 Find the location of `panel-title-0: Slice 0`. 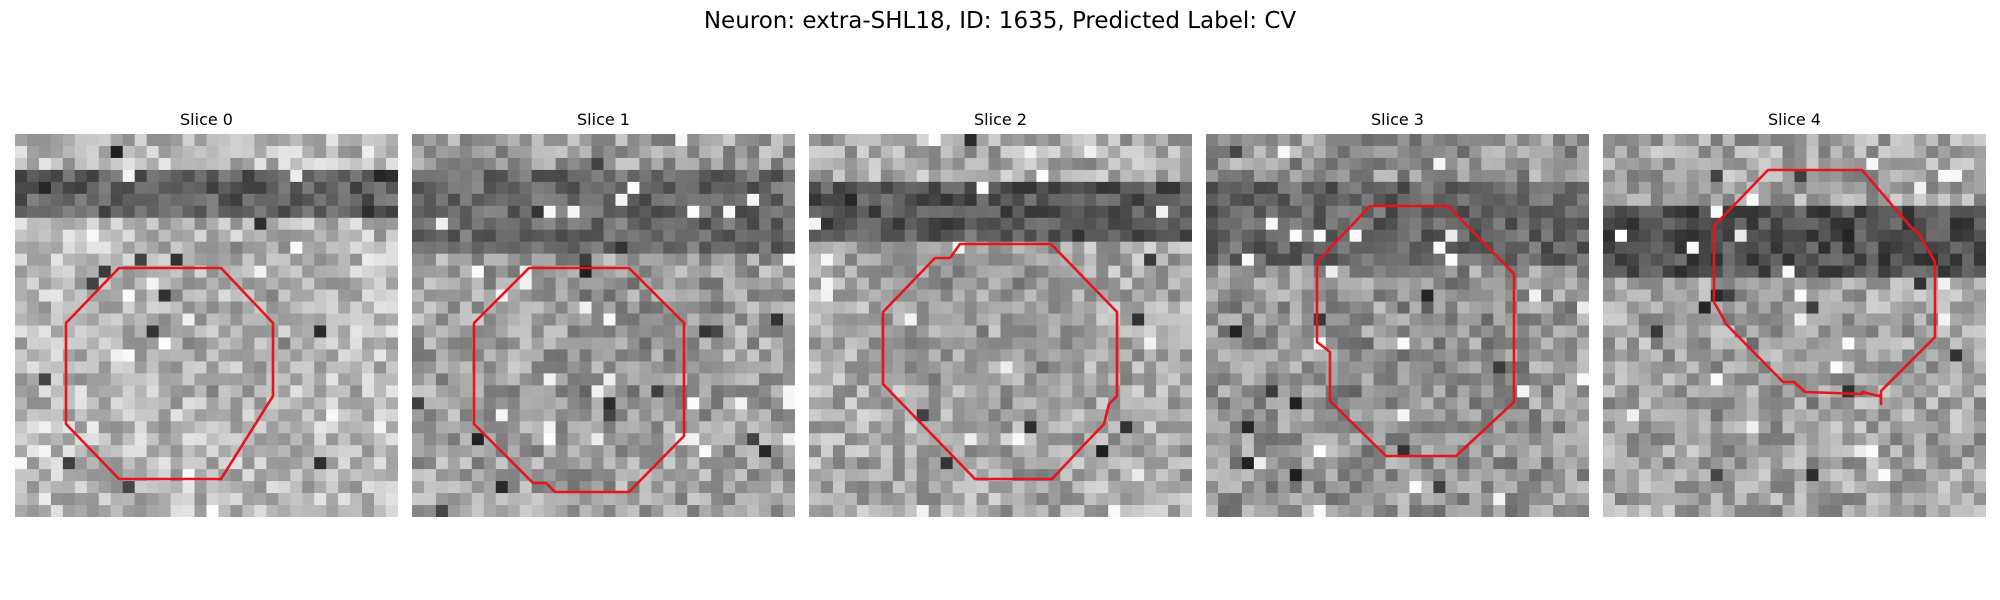

panel-title-0: Slice 0 is located at coordinates (206, 119).